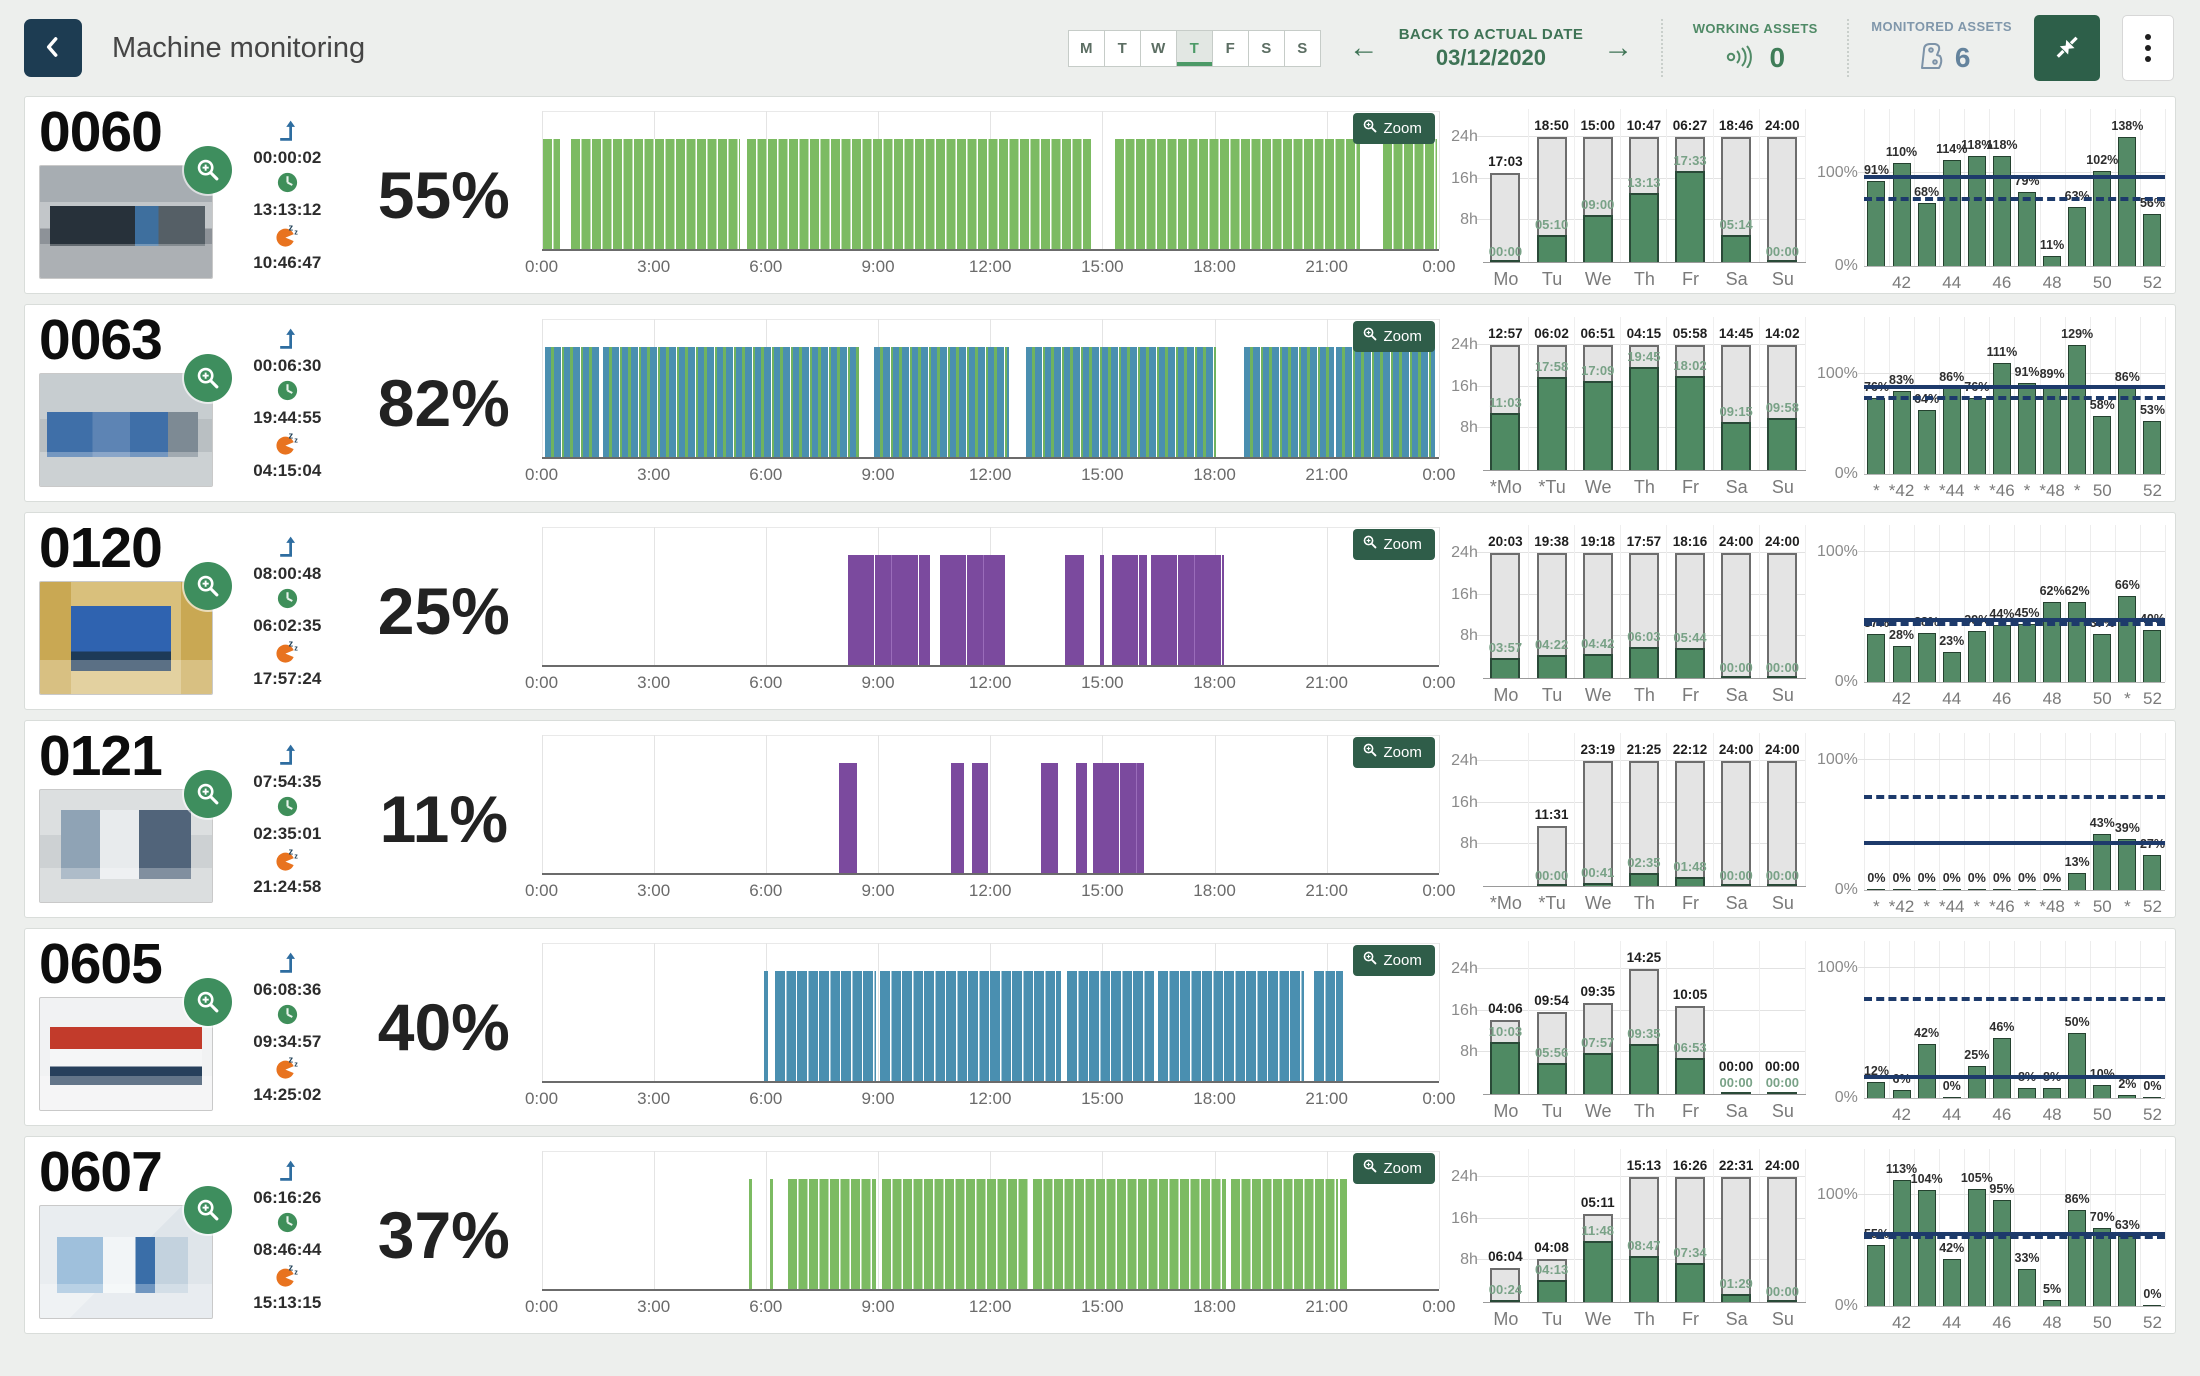  What do you see at coordinates (2027, 372) in the screenshot?
I see `week-utilization-label: 91%` at bounding box center [2027, 372].